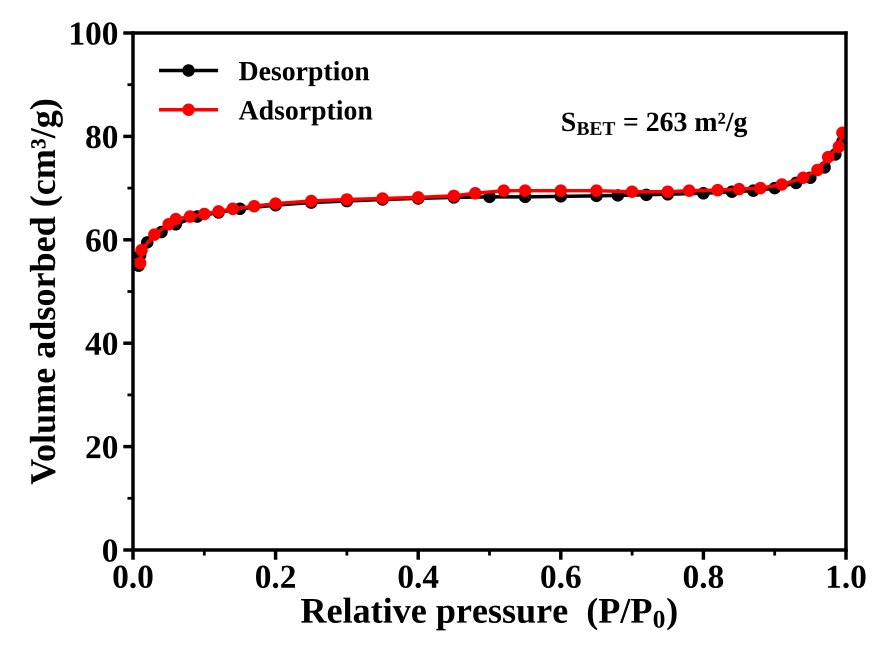  I want to click on x-tick-label: 0.2, so click(275, 577).